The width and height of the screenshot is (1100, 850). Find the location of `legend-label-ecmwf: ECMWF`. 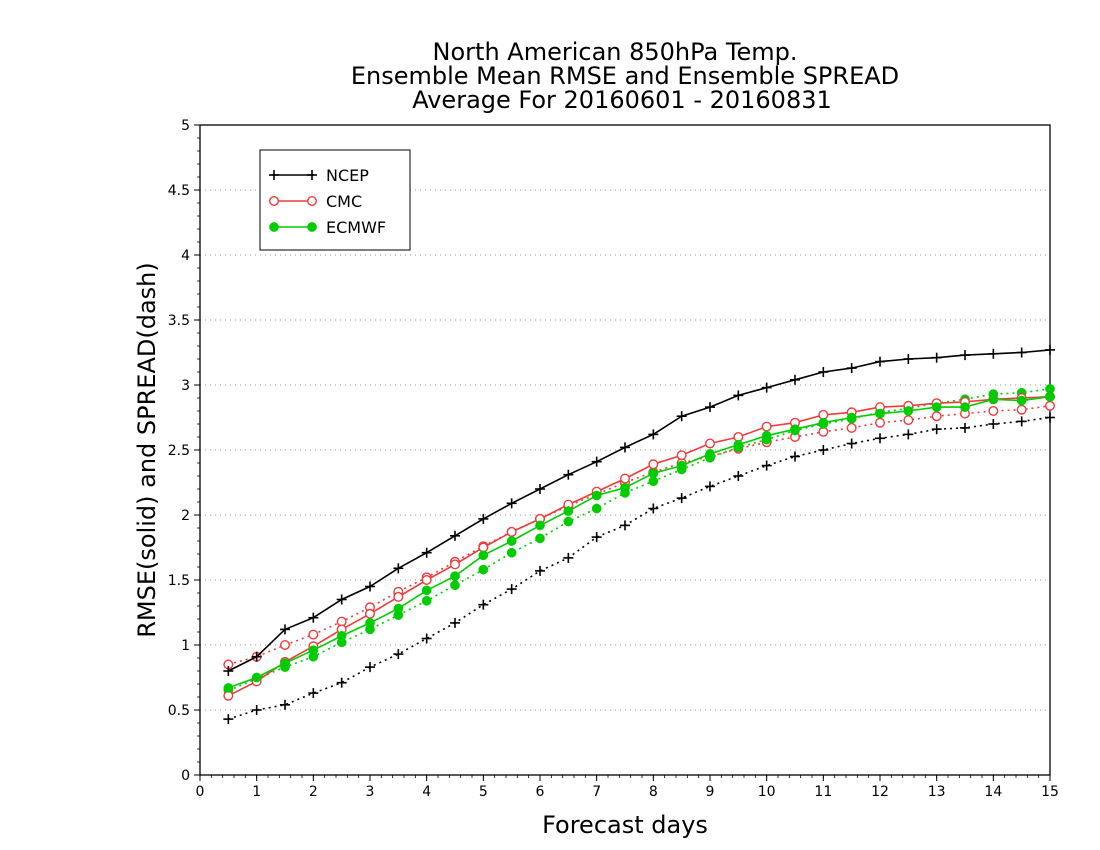

legend-label-ecmwf: ECMWF is located at coordinates (356, 227).